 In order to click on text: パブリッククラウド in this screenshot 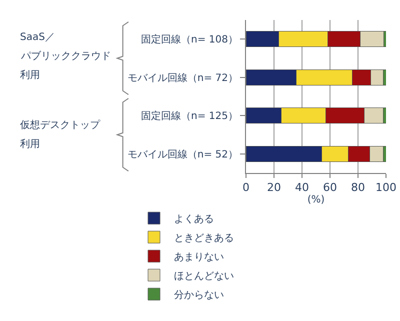, I will do `click(65, 56)`.